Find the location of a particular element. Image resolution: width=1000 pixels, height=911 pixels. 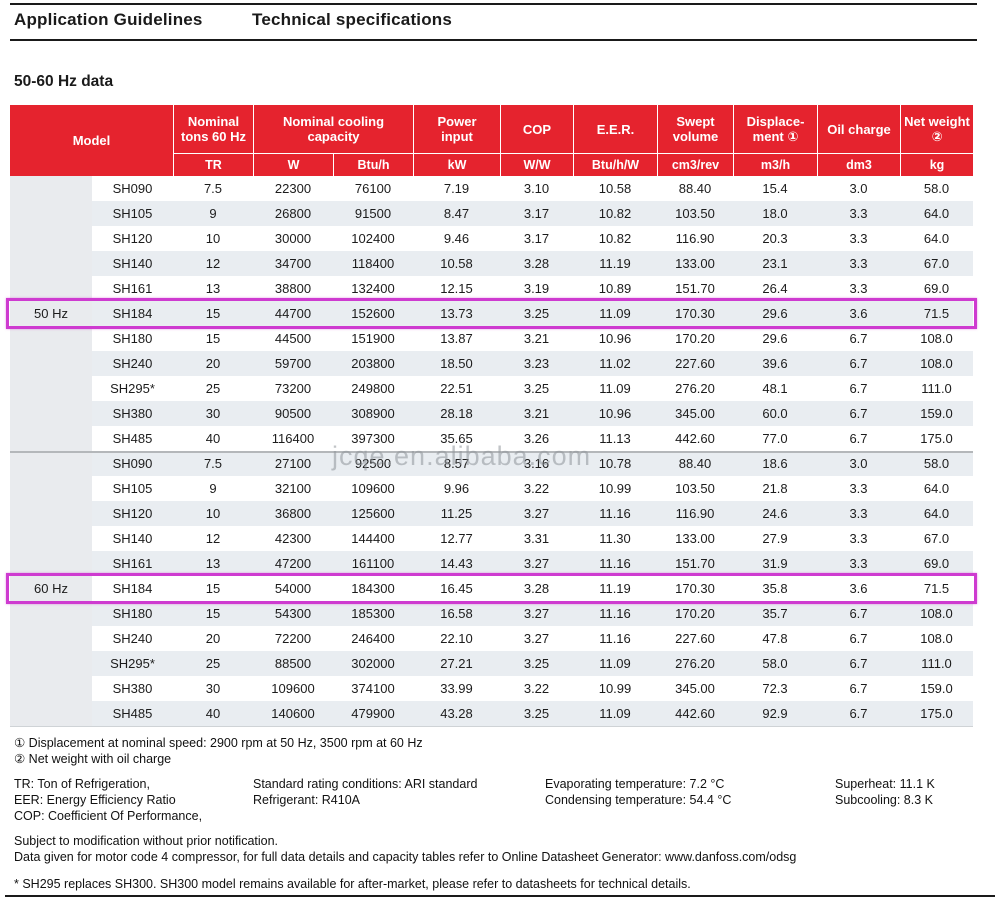

model-cell: SH105 is located at coordinates (132, 488).